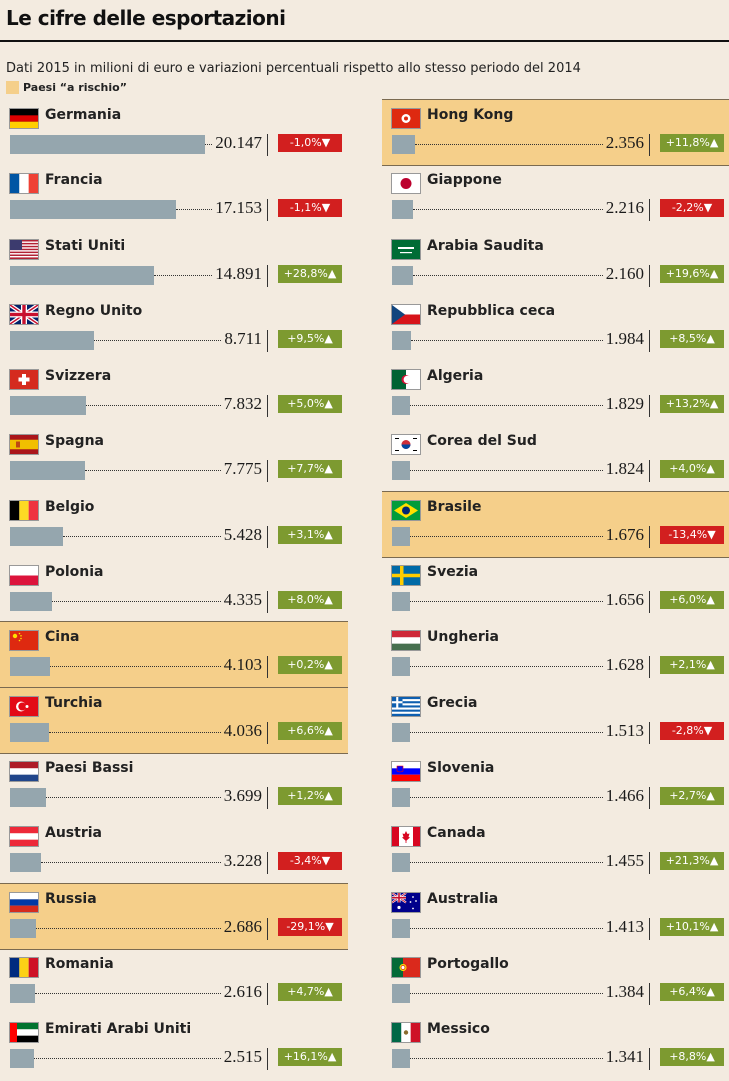 This screenshot has width=729, height=1081. I want to click on export-value: 2.216, so click(624, 208).